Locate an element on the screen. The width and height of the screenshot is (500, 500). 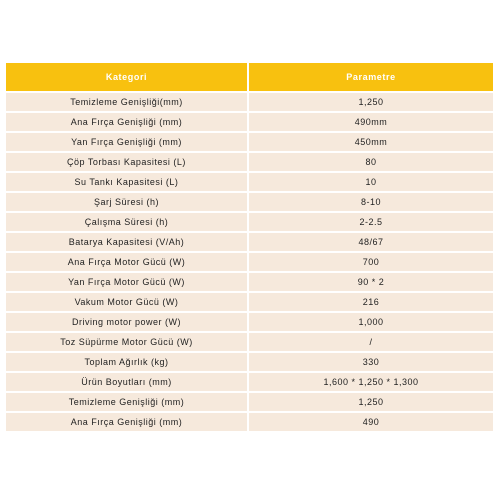
parameter-cell: 700 is located at coordinates (371, 262).